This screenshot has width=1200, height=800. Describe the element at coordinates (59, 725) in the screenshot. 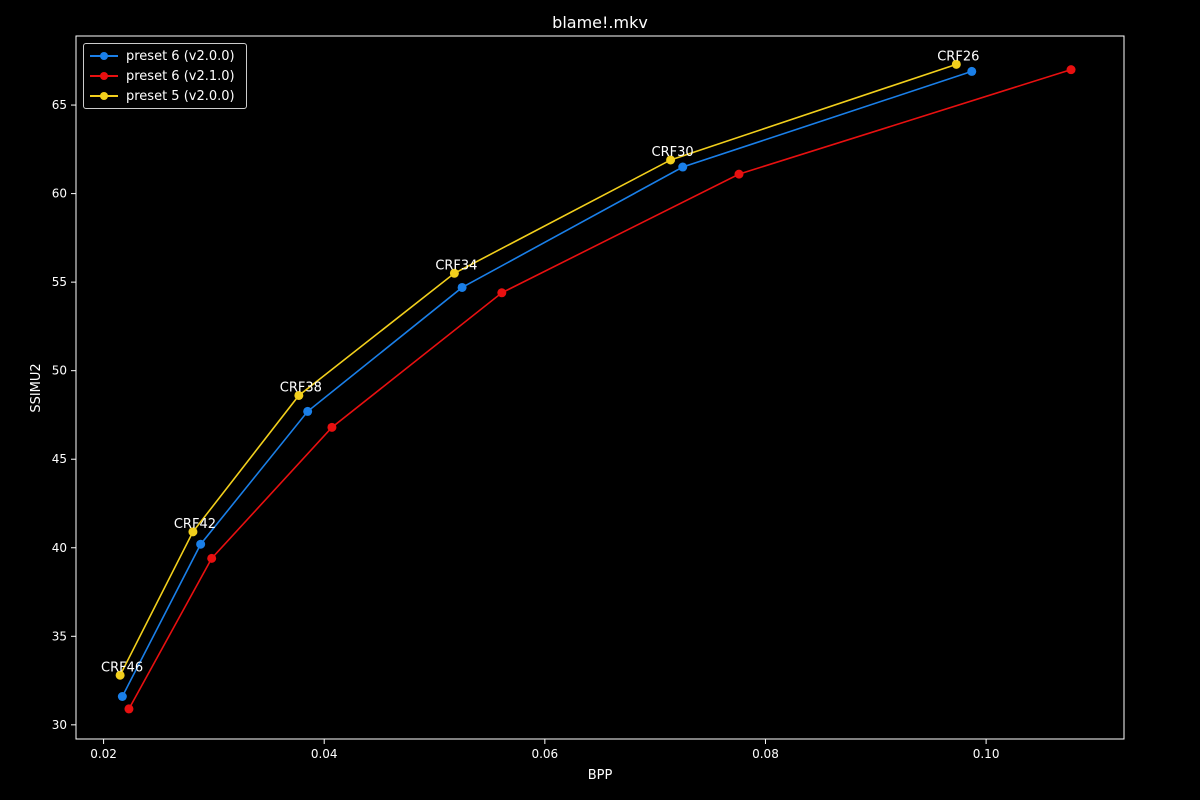

I see `y-tick-label: 30` at that location.